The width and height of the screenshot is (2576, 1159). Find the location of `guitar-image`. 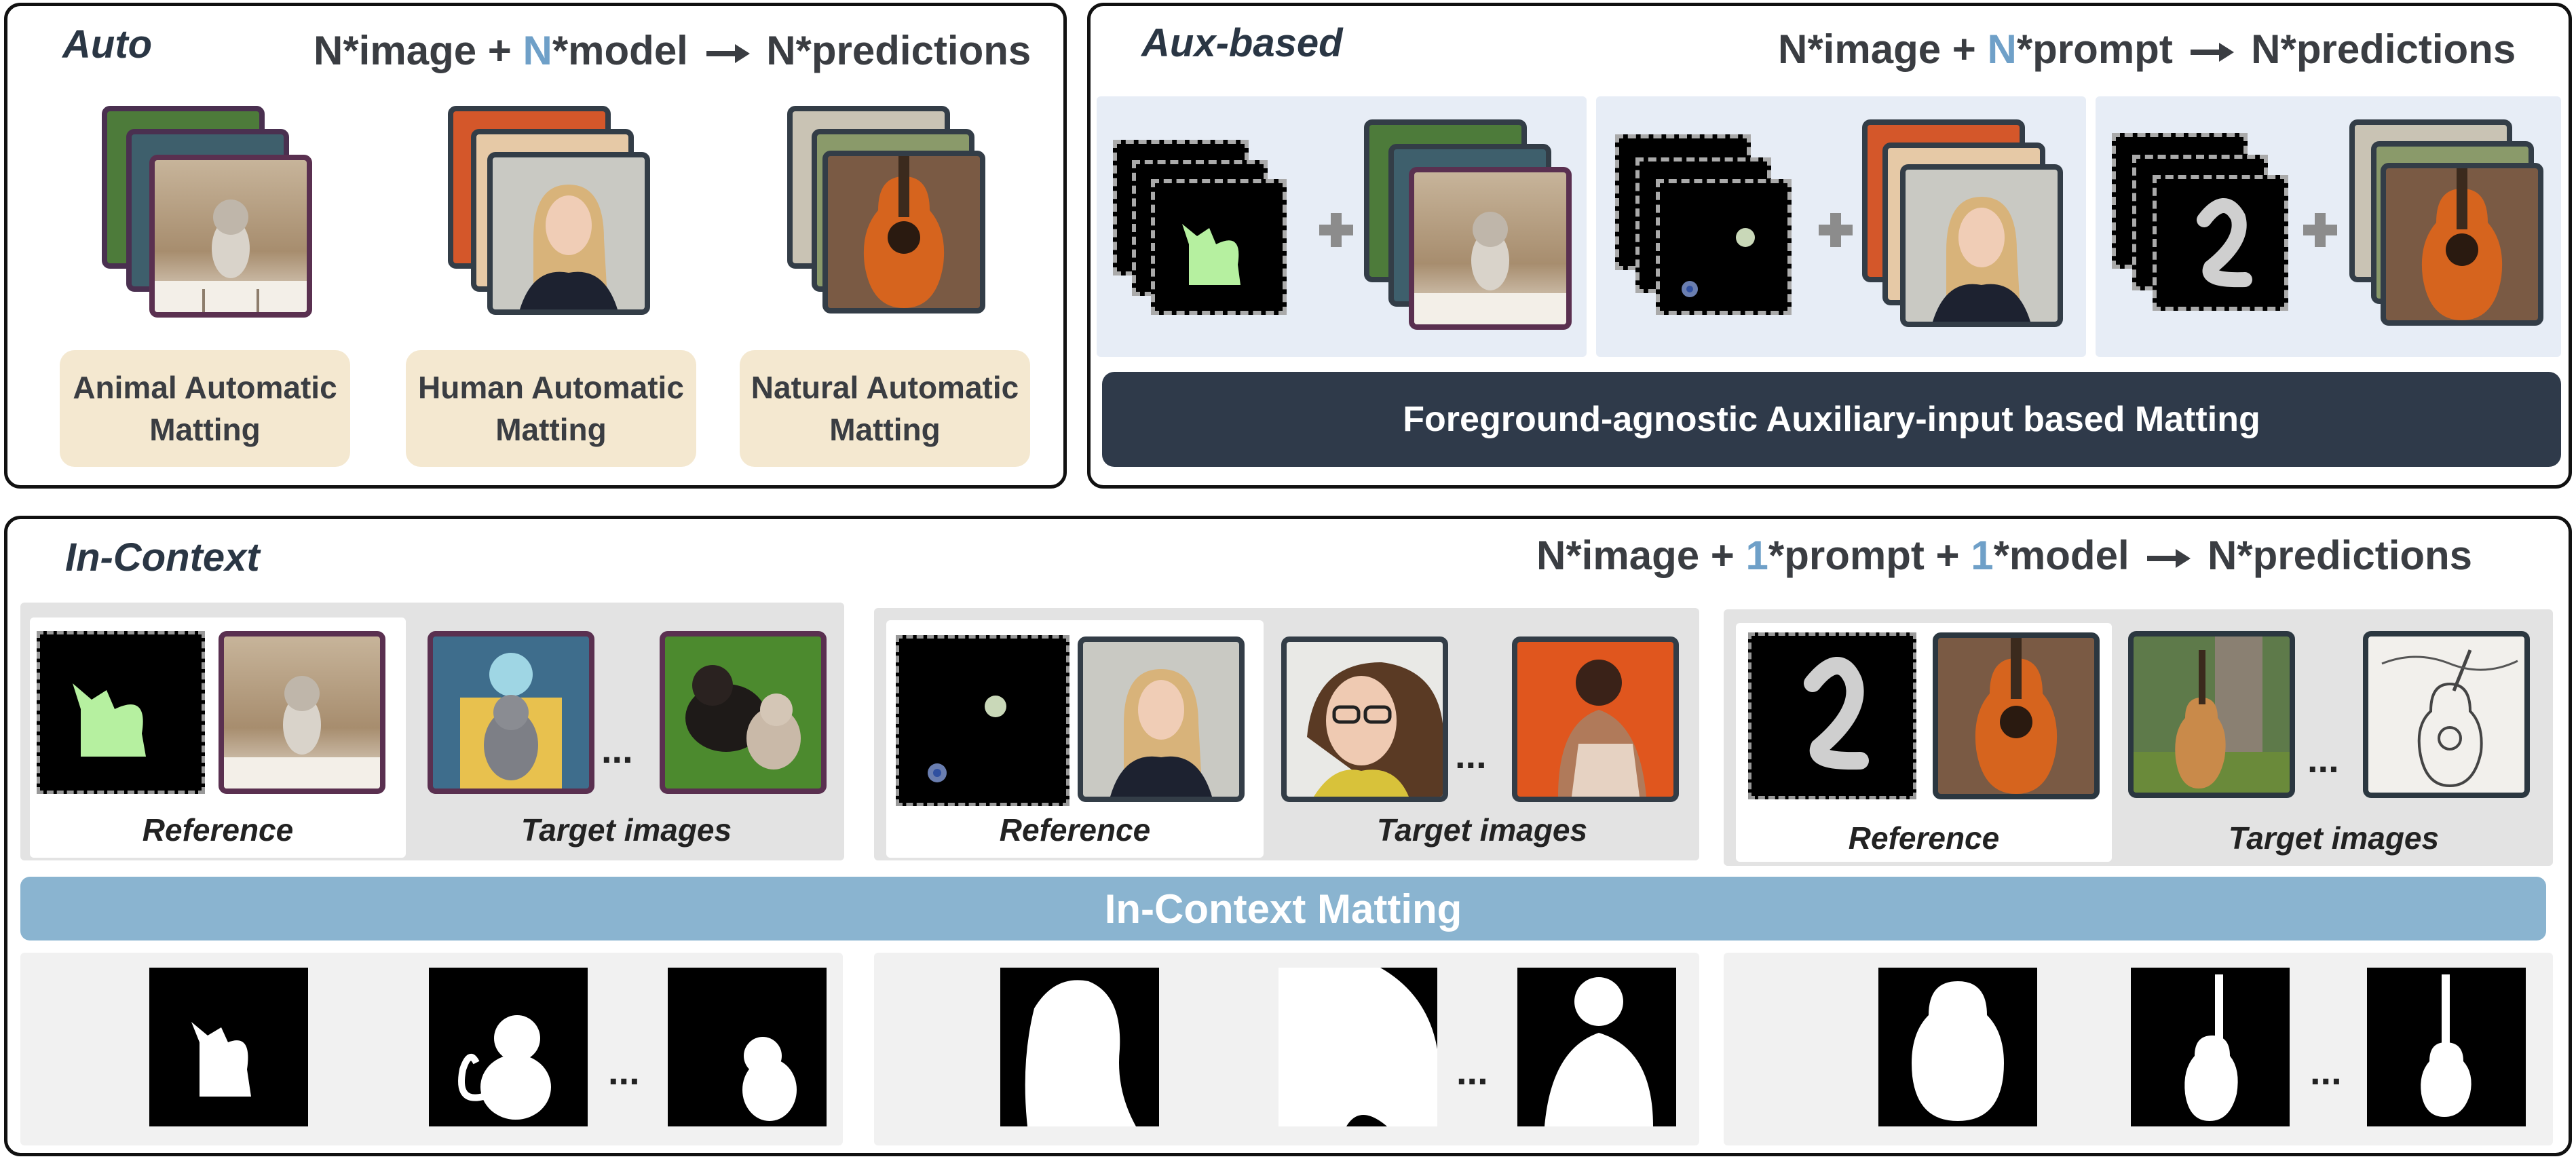

guitar-image is located at coordinates (904, 232).